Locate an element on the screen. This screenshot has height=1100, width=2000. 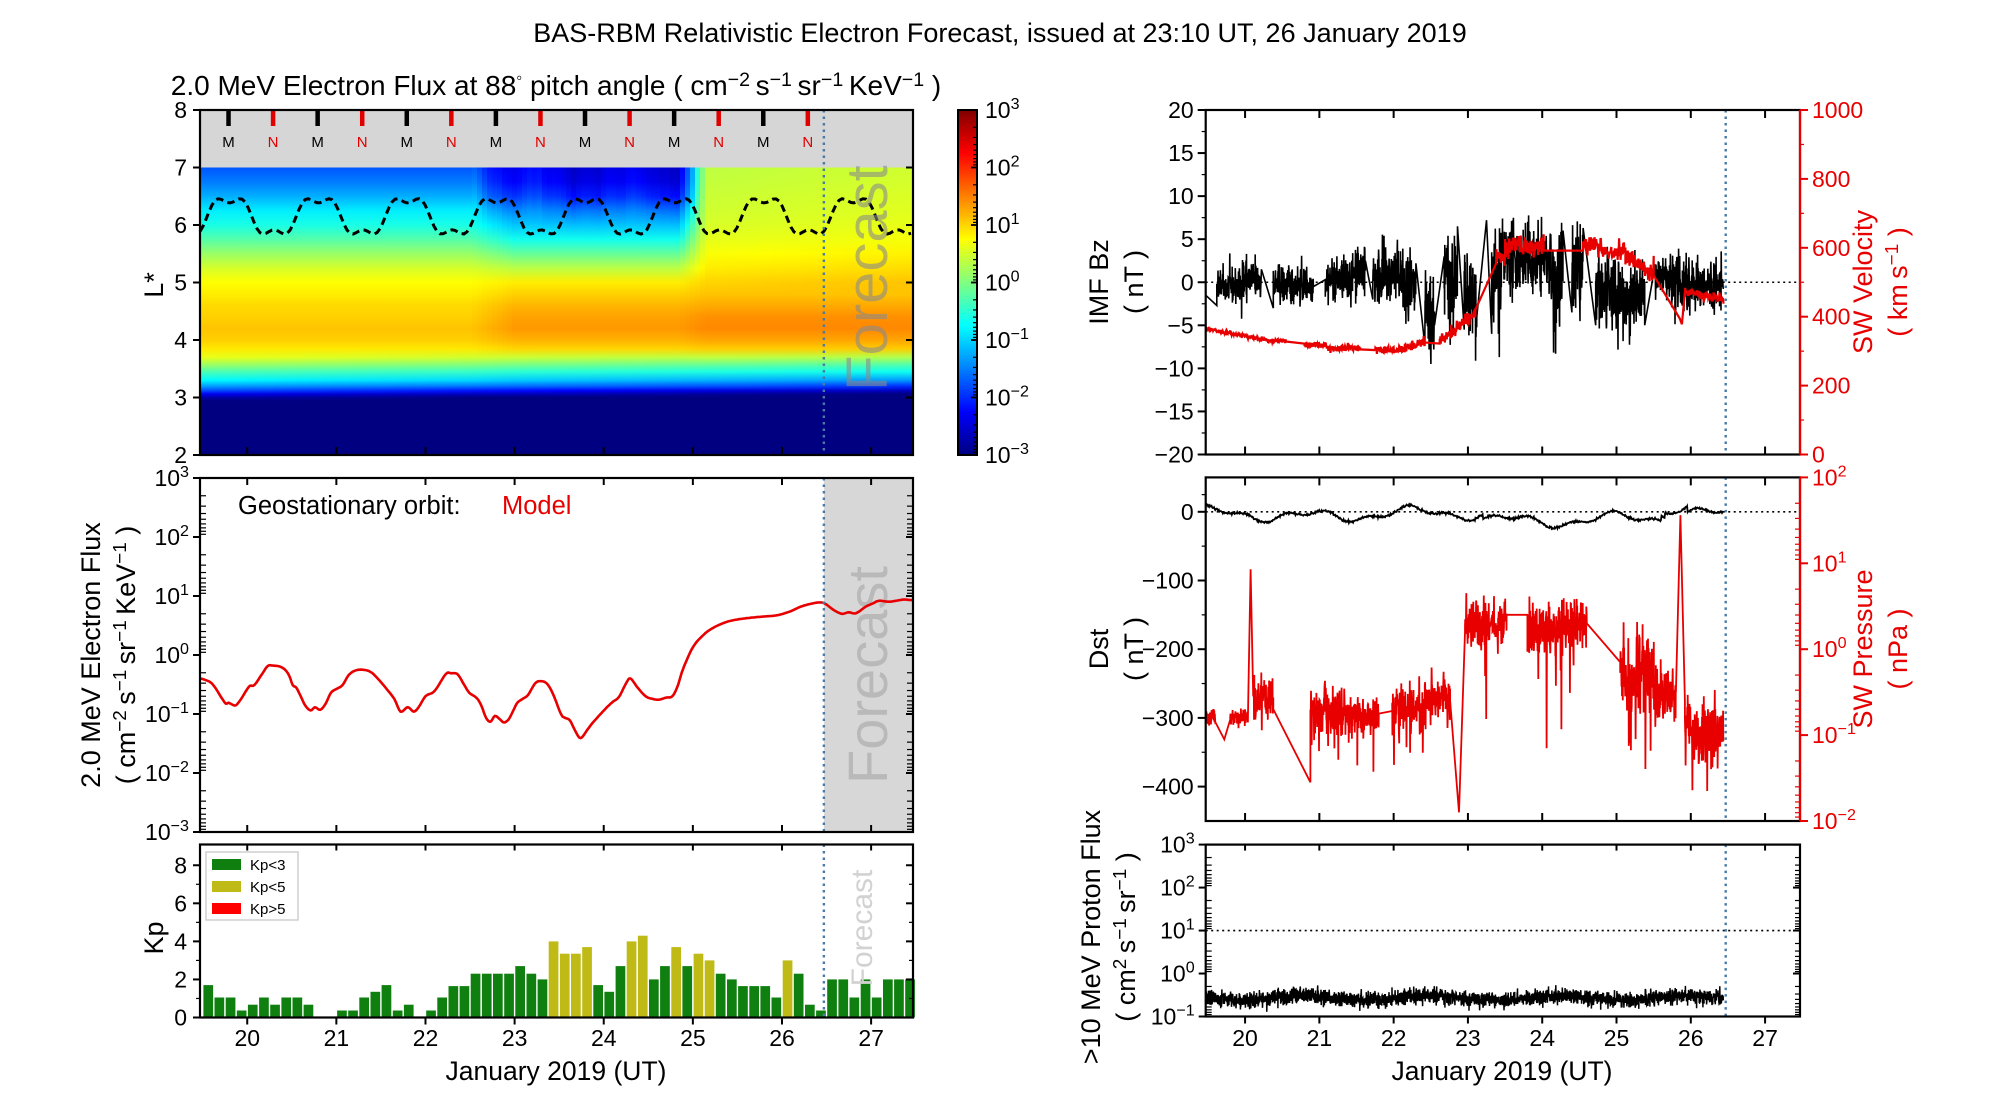
svg-text: Kp is located at coordinates (154, 937).